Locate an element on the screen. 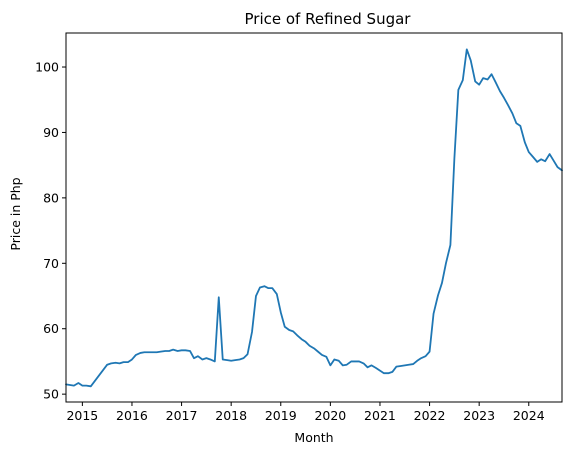 This screenshot has width=571, height=455. x-tick-label: 2019 is located at coordinates (281, 415).